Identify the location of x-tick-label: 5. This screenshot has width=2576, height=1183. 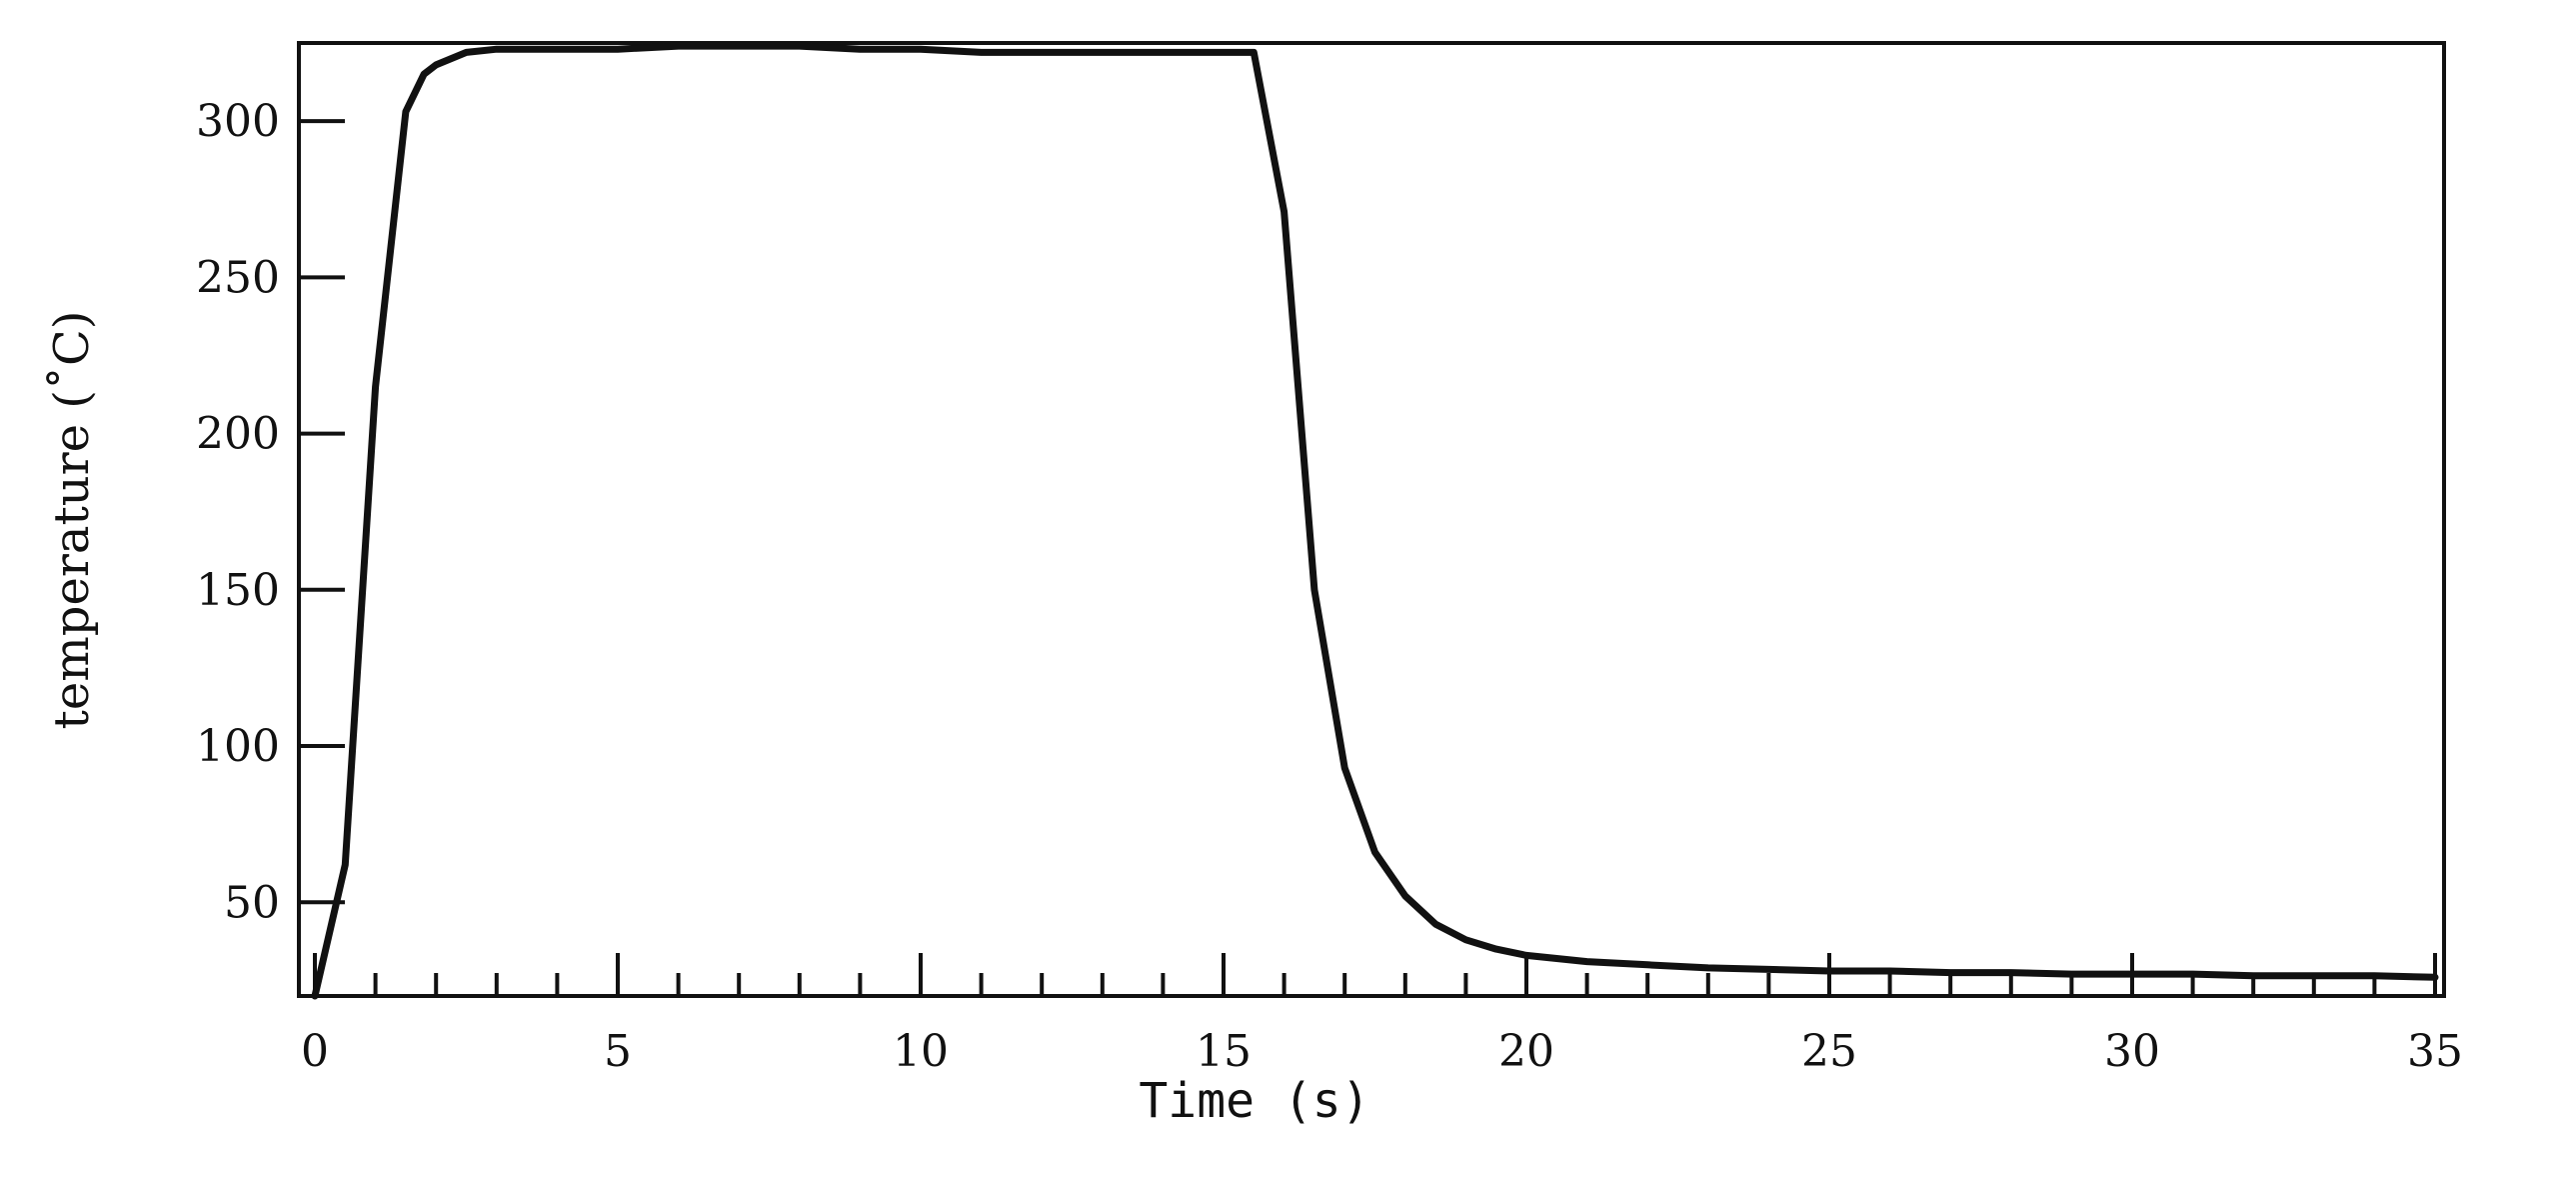
(618, 1051).